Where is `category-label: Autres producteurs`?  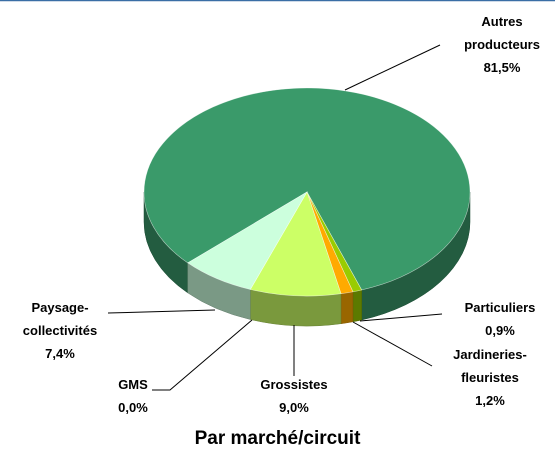
category-label: Autres producteurs is located at coordinates (502, 33).